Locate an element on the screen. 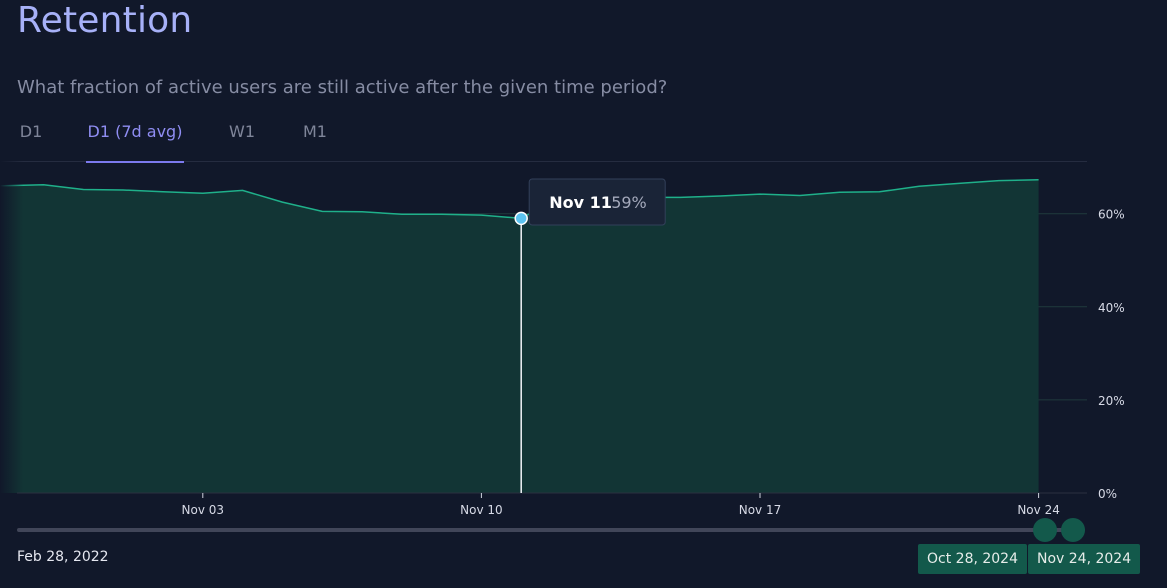 The height and width of the screenshot is (588, 1167). tab-label: D1 is located at coordinates (31, 131).